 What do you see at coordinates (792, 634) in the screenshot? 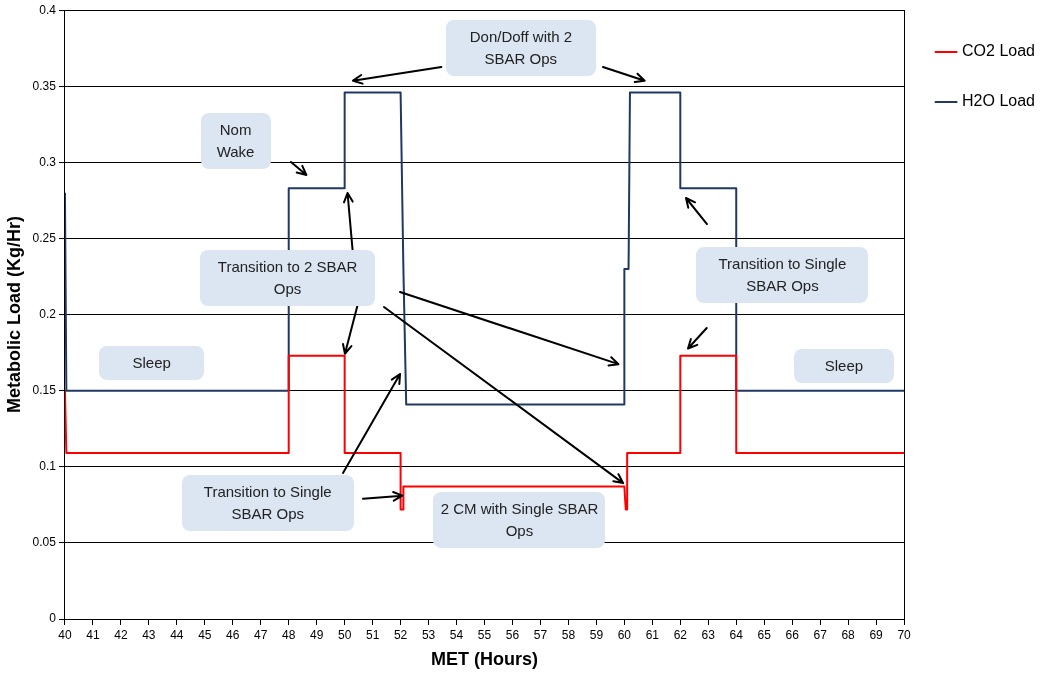
I see `x-tick-label: 66` at bounding box center [792, 634].